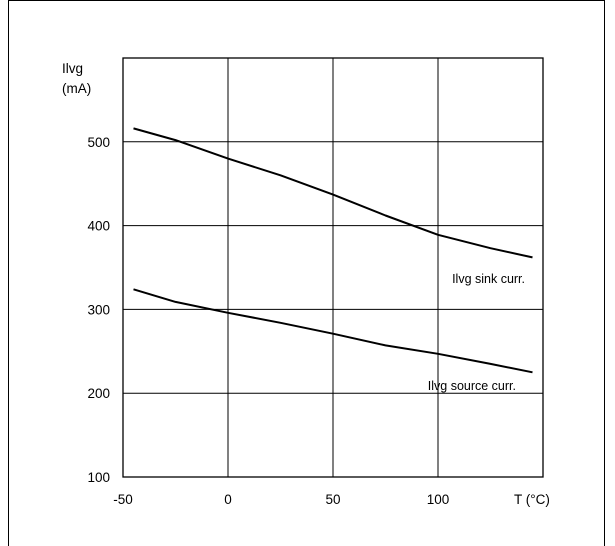  Describe the element at coordinates (98, 309) in the screenshot. I see `y-tick-label: 300` at that location.